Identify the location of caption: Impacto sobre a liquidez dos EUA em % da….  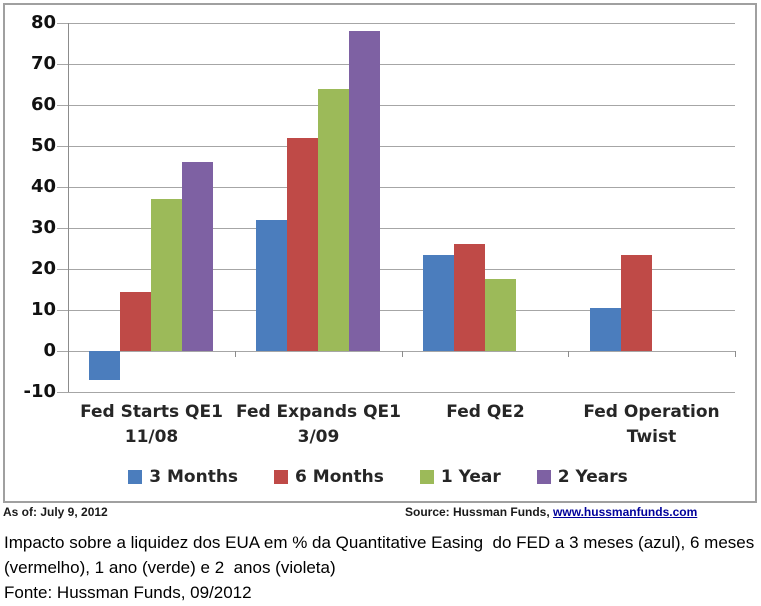
(381, 567).